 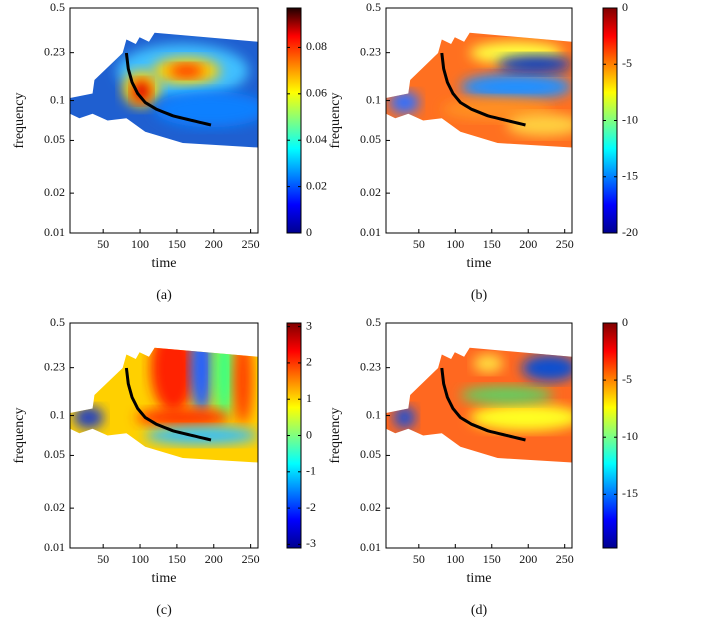 I want to click on colorbar-tick-label: -1, so click(x=311, y=471).